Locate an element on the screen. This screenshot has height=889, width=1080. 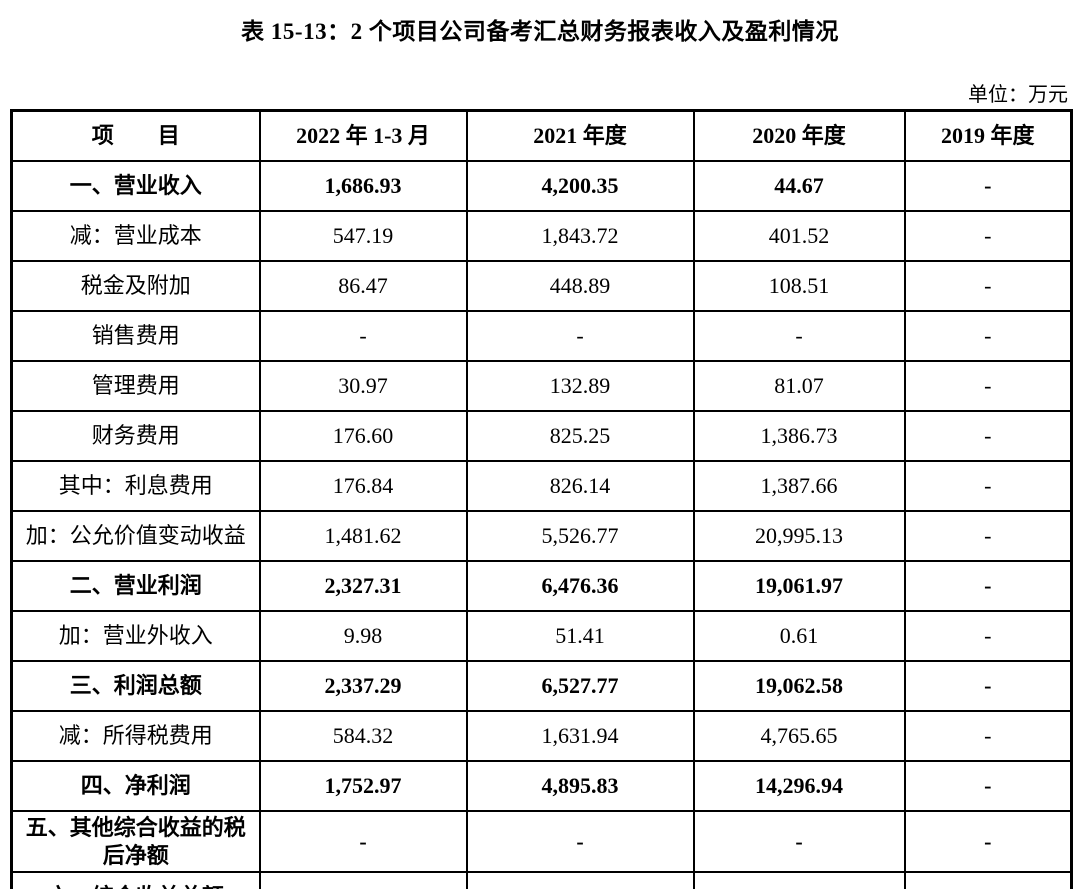
cell-value: 547.19 is located at coordinates (363, 236).